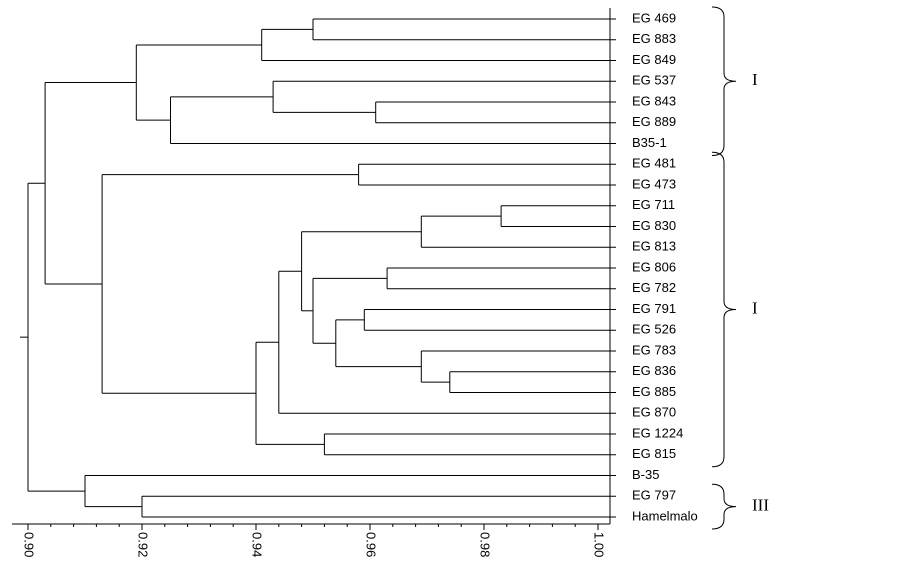 The image size is (902, 579). What do you see at coordinates (760, 505) in the screenshot?
I see `group-label-3: III` at bounding box center [760, 505].